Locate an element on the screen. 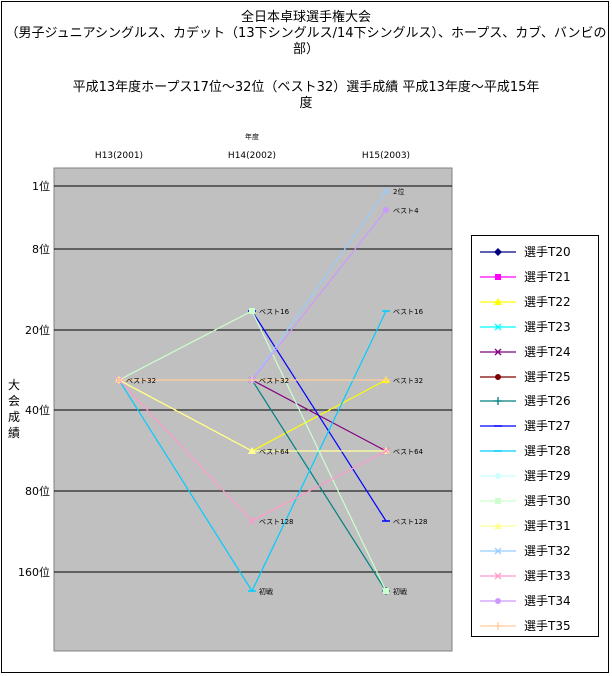 The width and height of the screenshot is (612, 676). legend-item: 選手T22 is located at coordinates (536, 303).